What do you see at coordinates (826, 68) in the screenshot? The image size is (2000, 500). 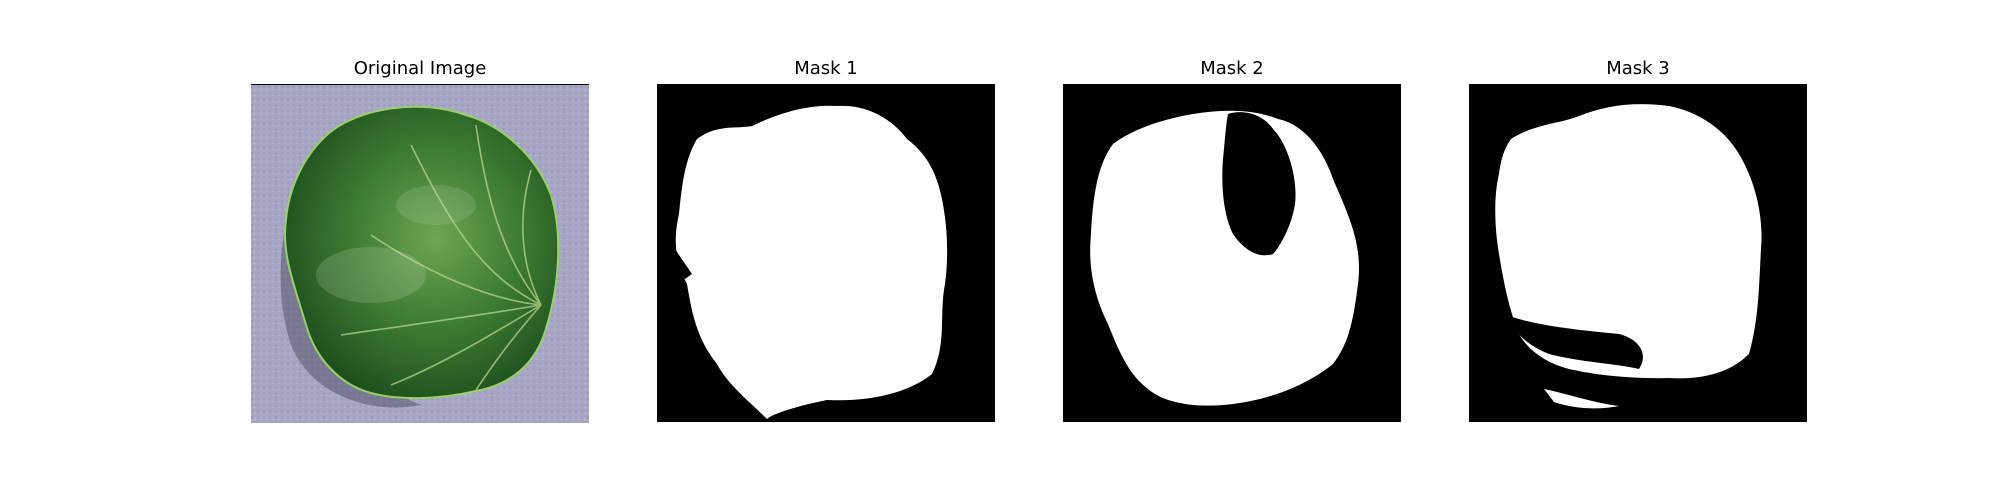 I see `panel-title-mask-1: Mask 1` at bounding box center [826, 68].